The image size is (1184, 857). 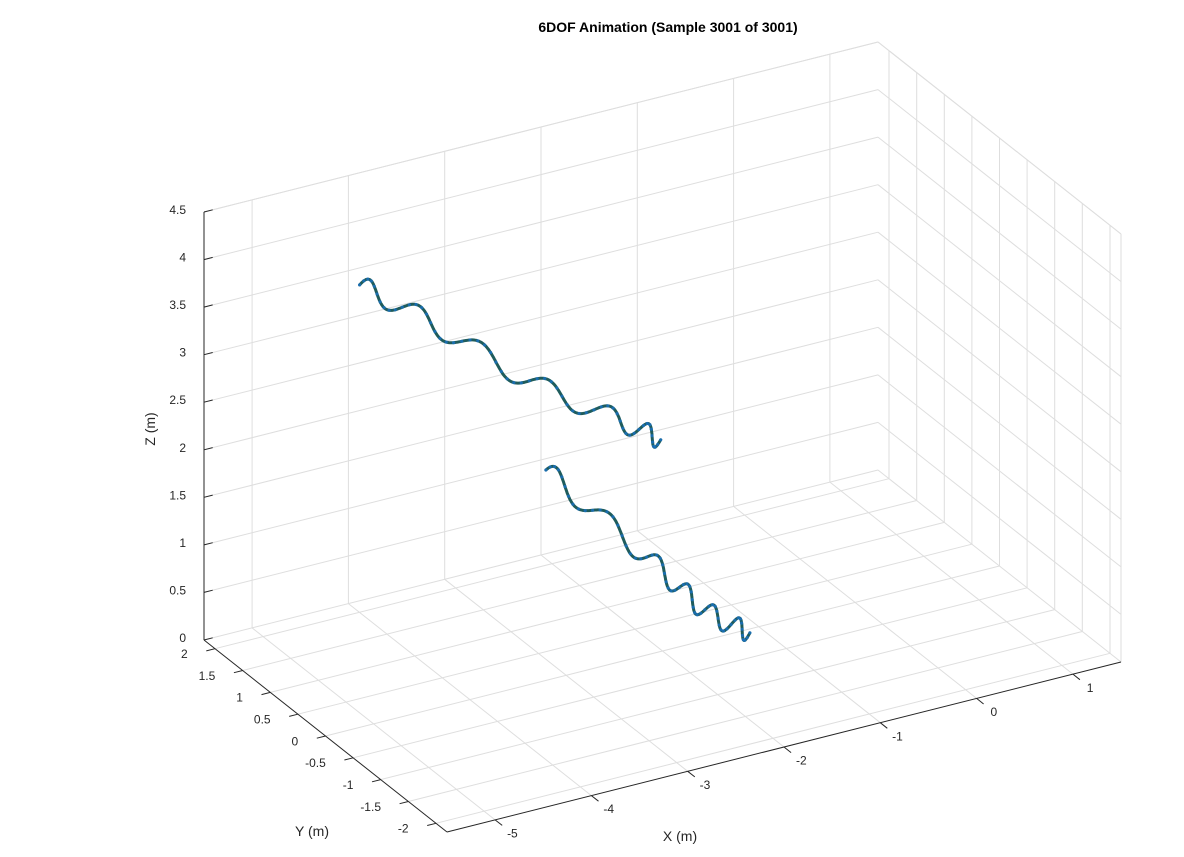 What do you see at coordinates (177, 210) in the screenshot?
I see `z-tick-label: 4.5` at bounding box center [177, 210].